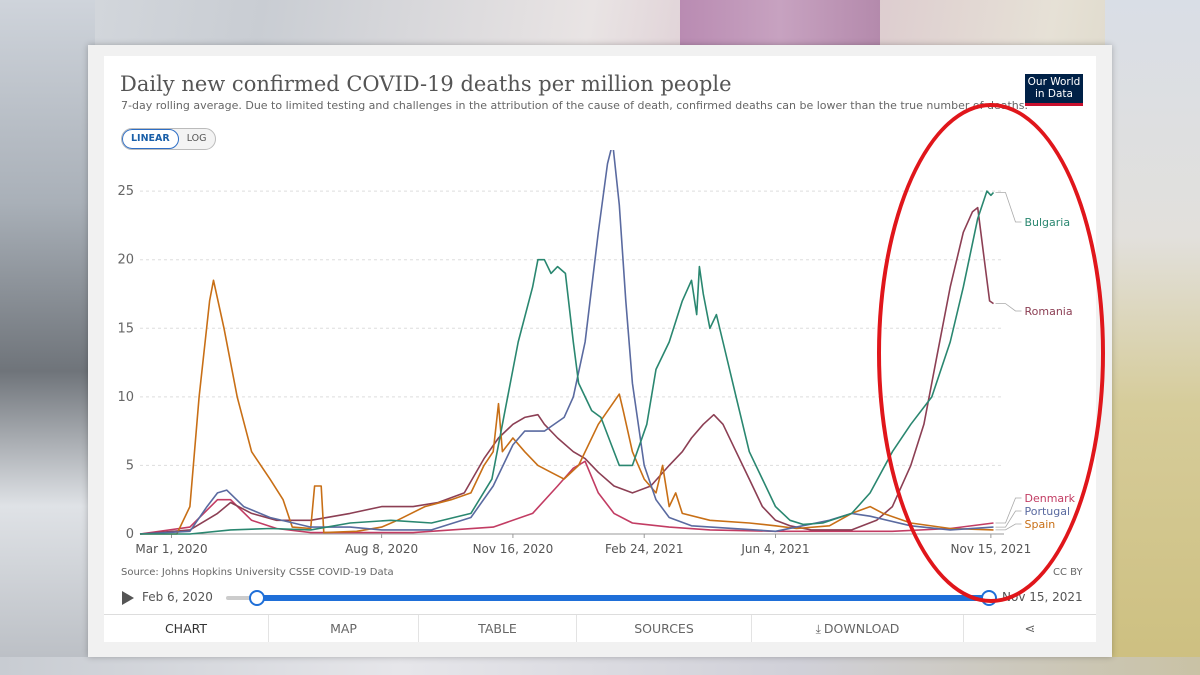  I want to click on timeline-end-label: Nov 15, 2021, so click(1042, 597).